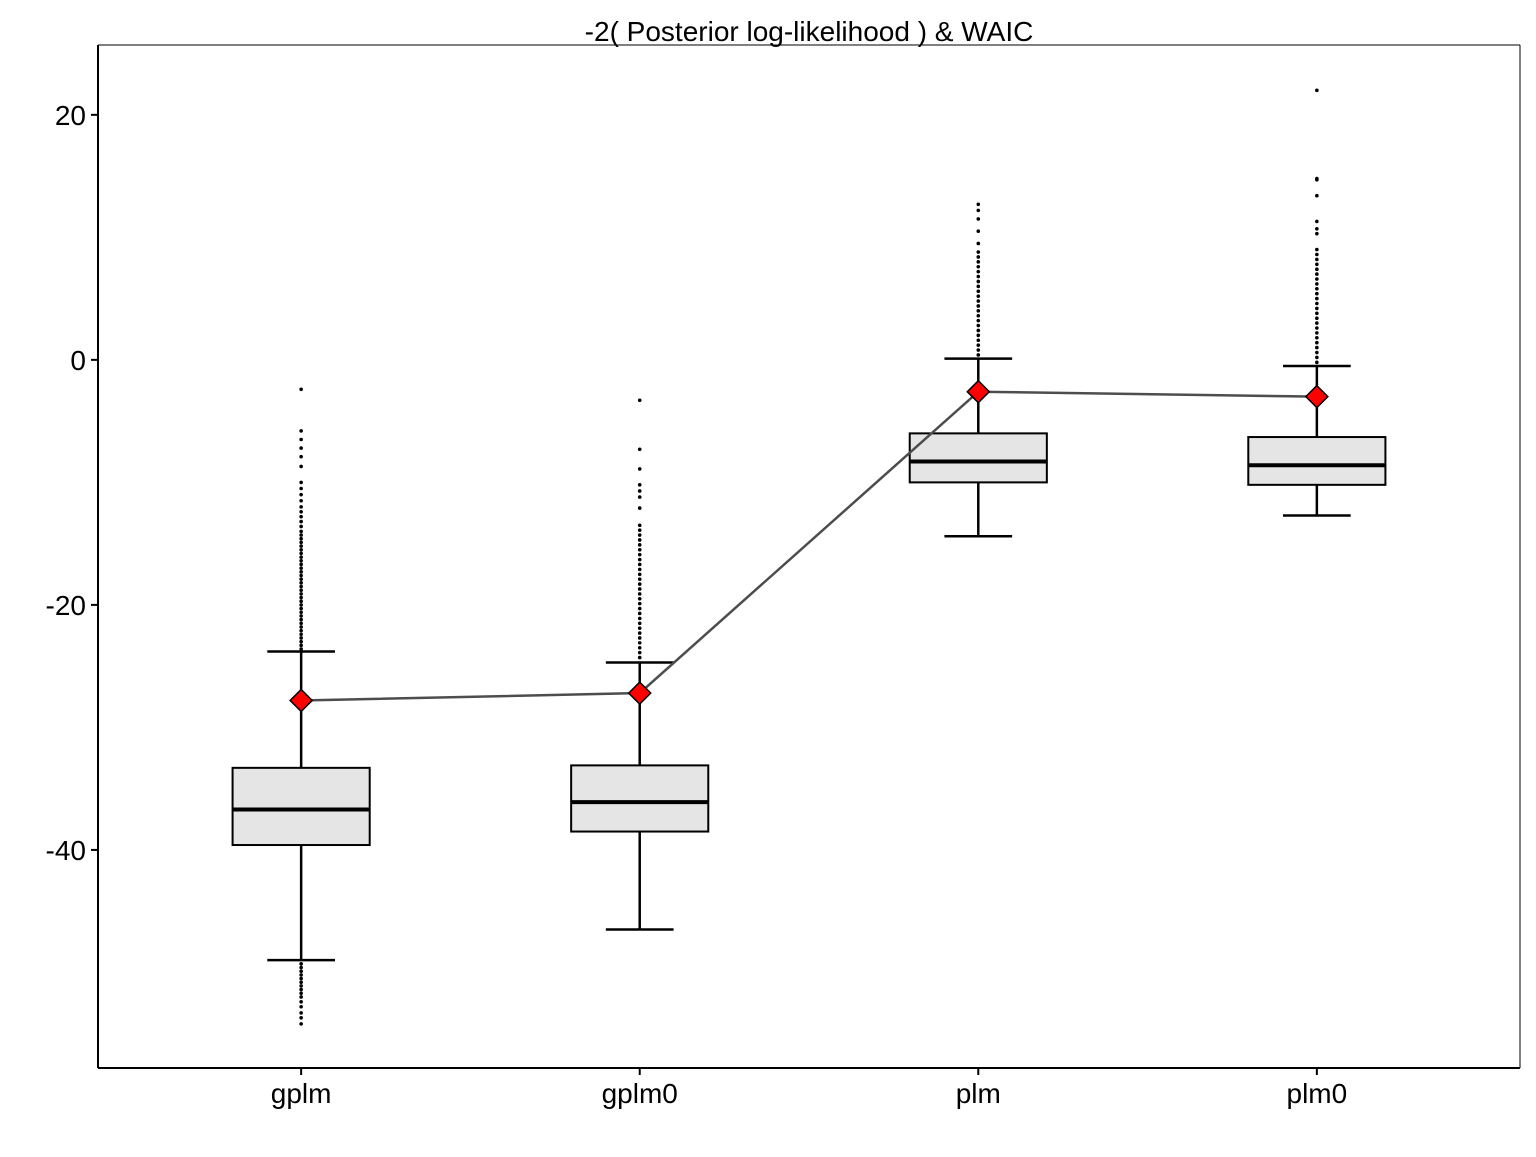 This screenshot has width=1536, height=1157. I want to click on waic-point-gplm0, so click(639, 693).